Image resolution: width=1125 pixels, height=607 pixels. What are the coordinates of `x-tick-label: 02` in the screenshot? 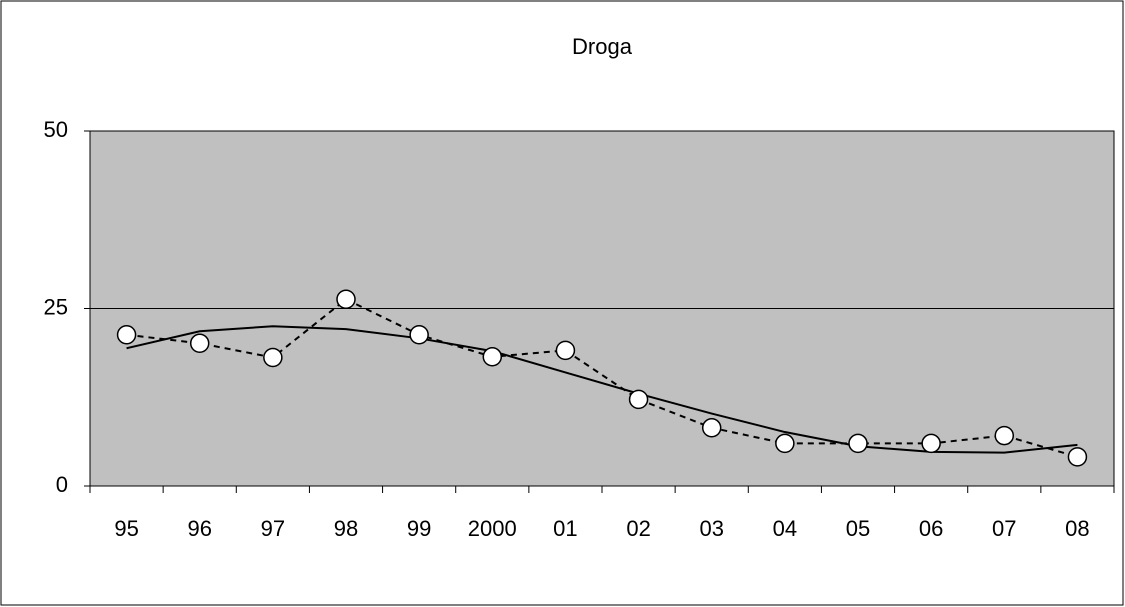 It's located at (638, 528).